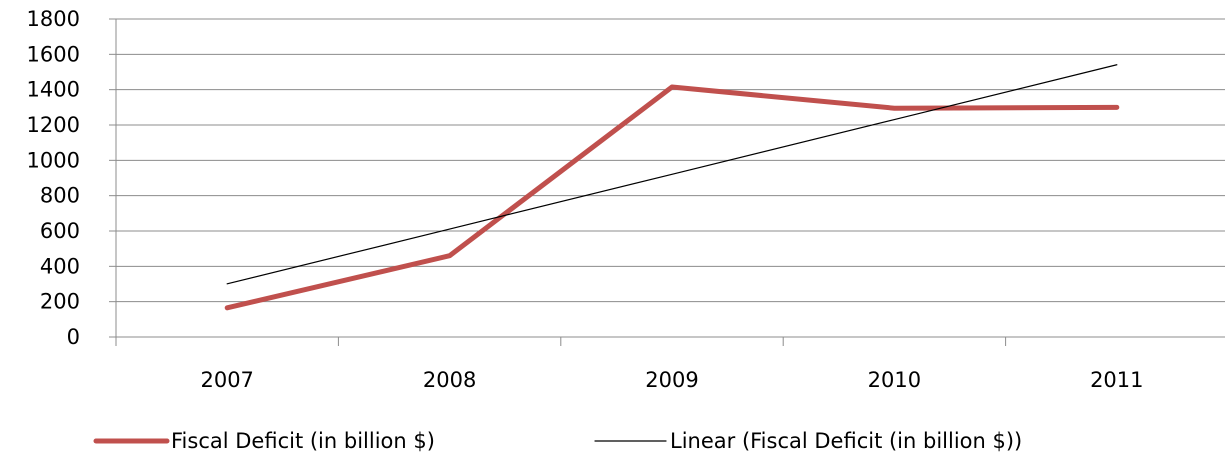 The width and height of the screenshot is (1225, 462). I want to click on x-tick-label-2011: 2011, so click(1116, 380).